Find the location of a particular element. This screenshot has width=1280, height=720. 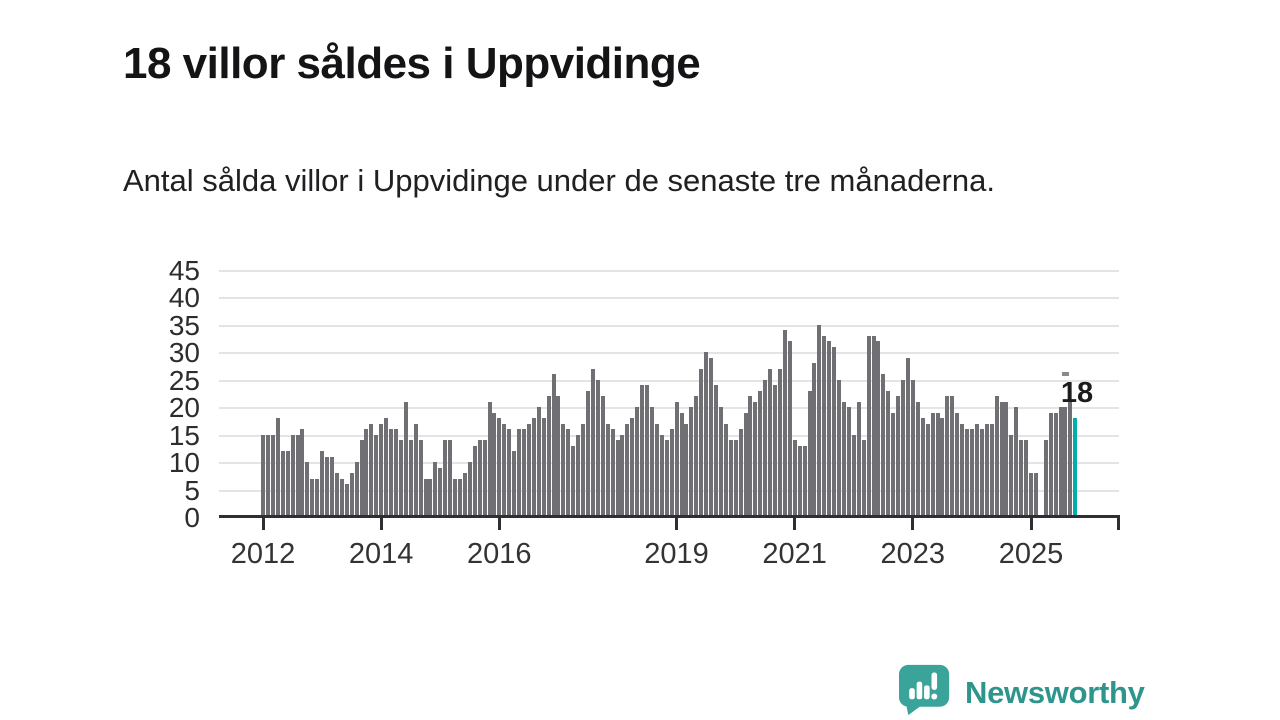

brand-name: Newsworthy is located at coordinates (1055, 692).